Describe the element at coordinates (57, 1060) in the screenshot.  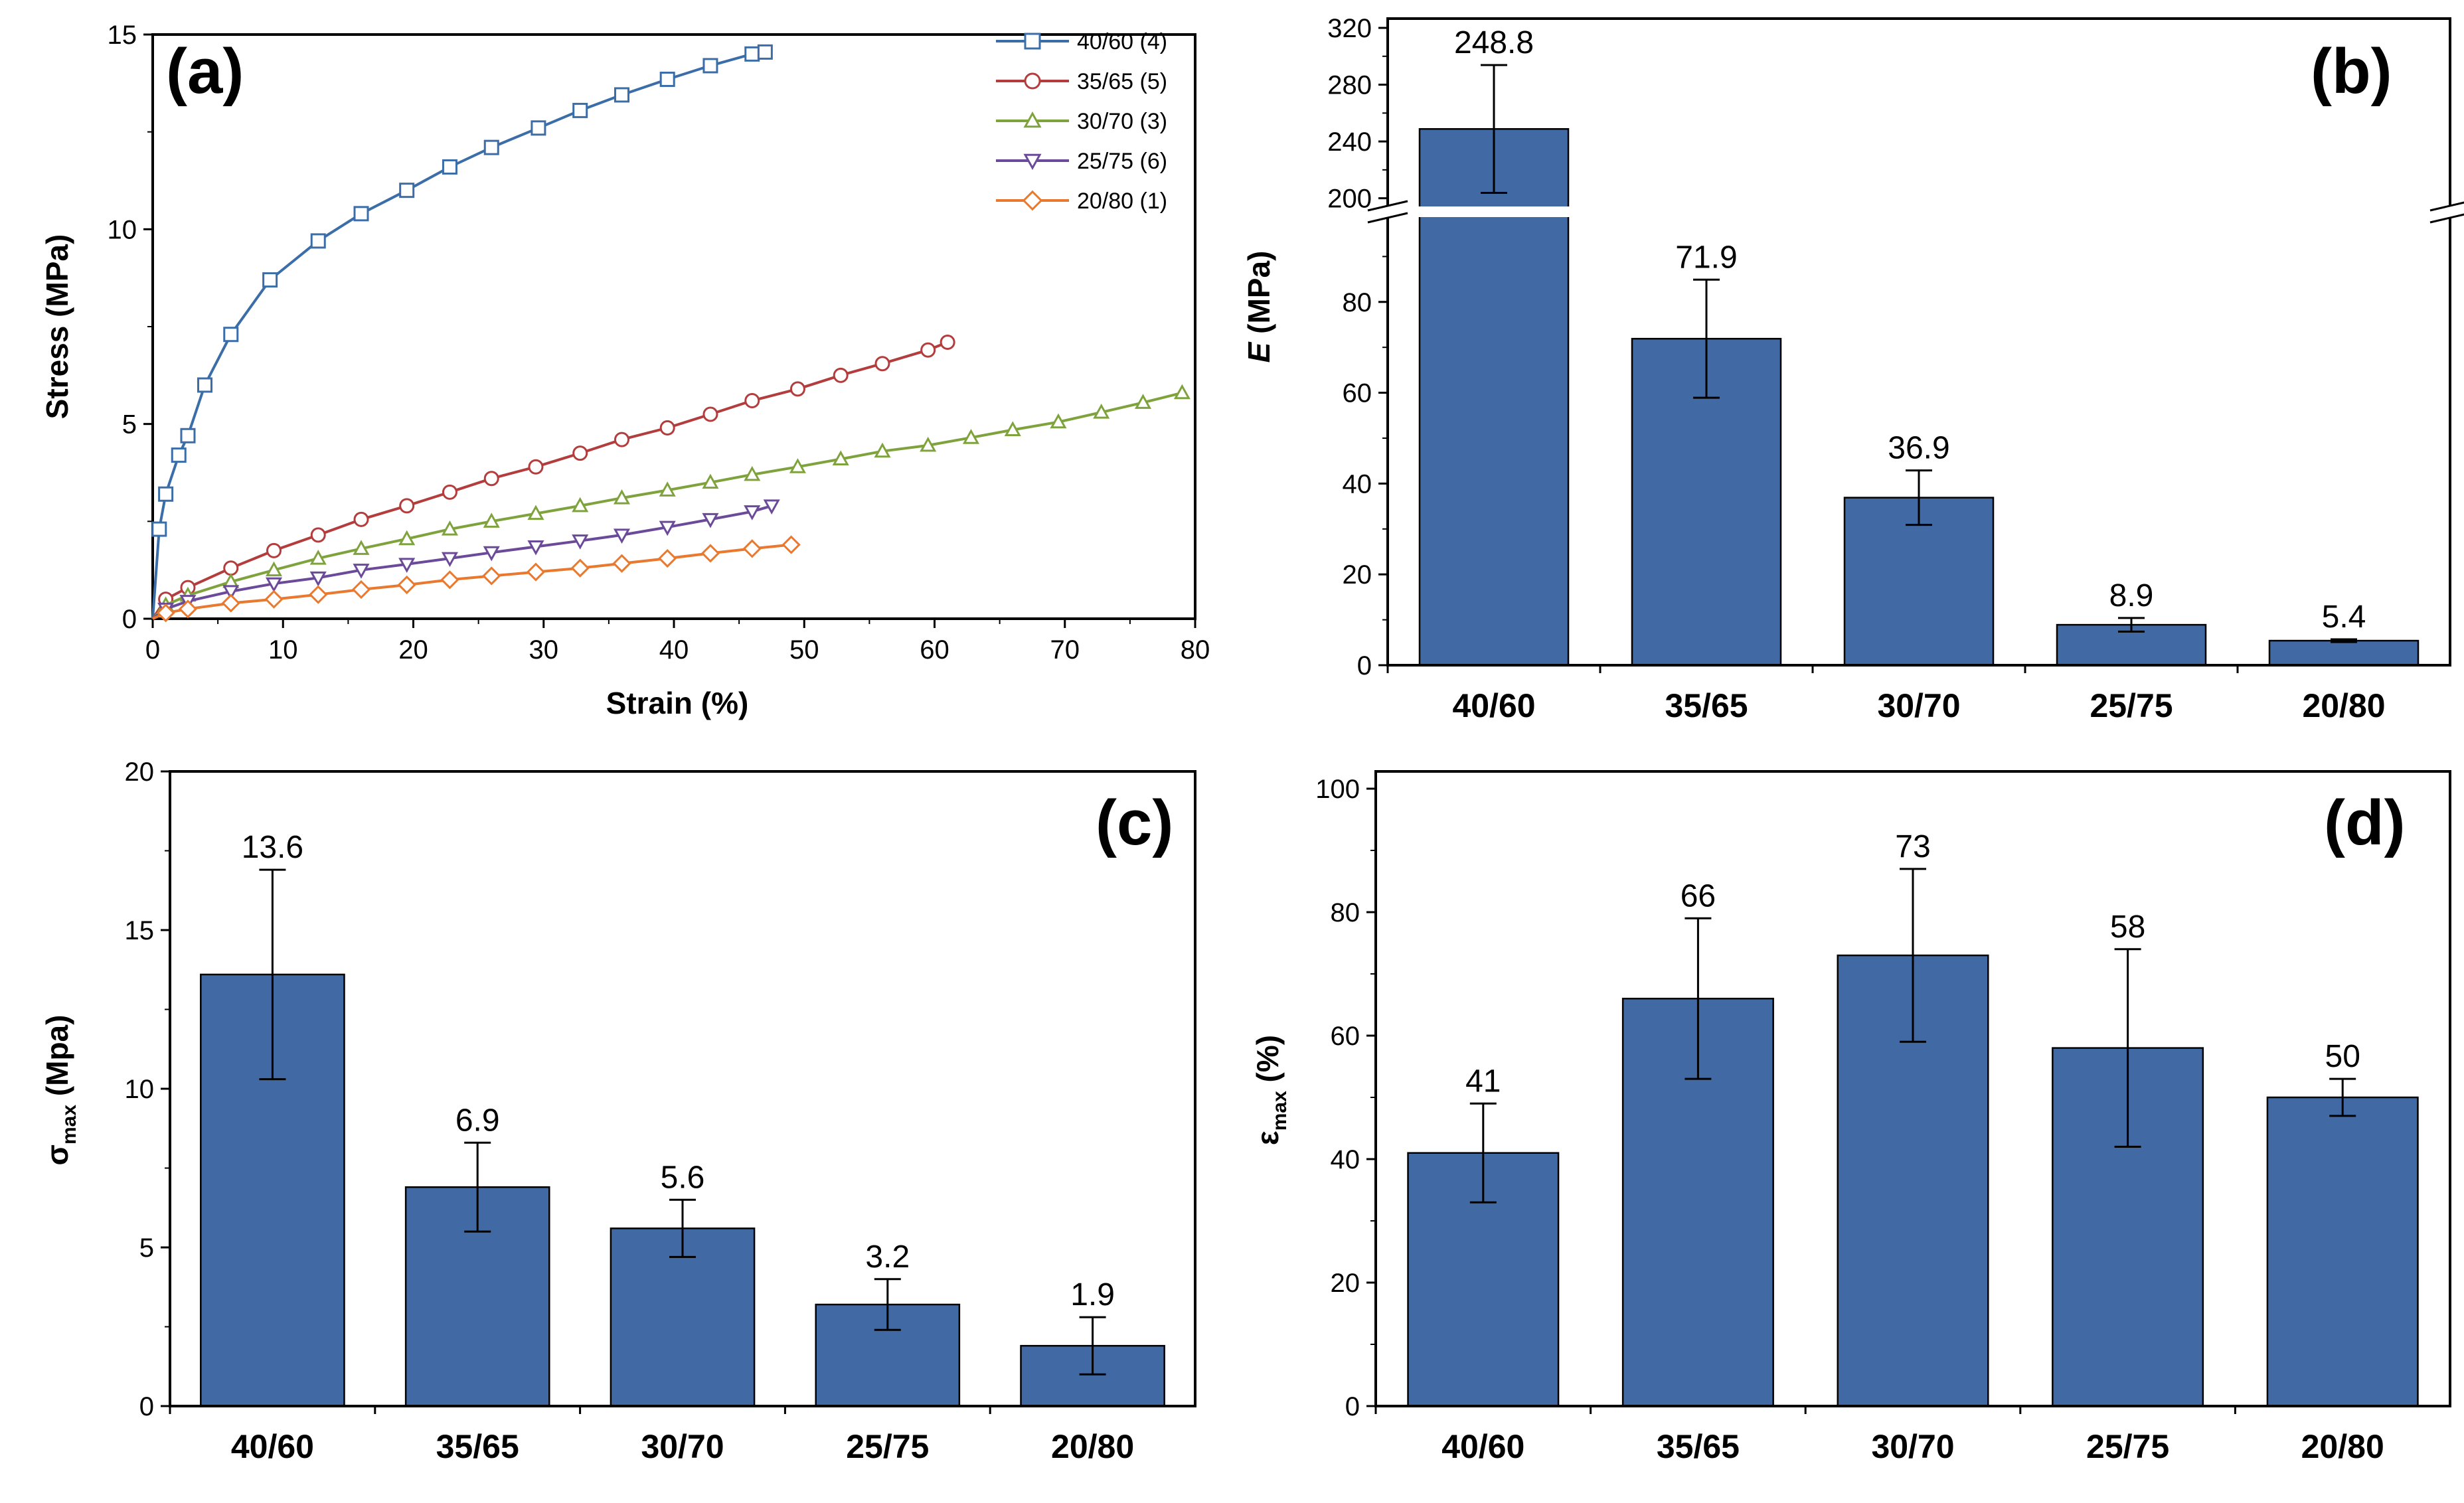
I see `panel-c-y-axis-unit: (Mpa)` at that location.